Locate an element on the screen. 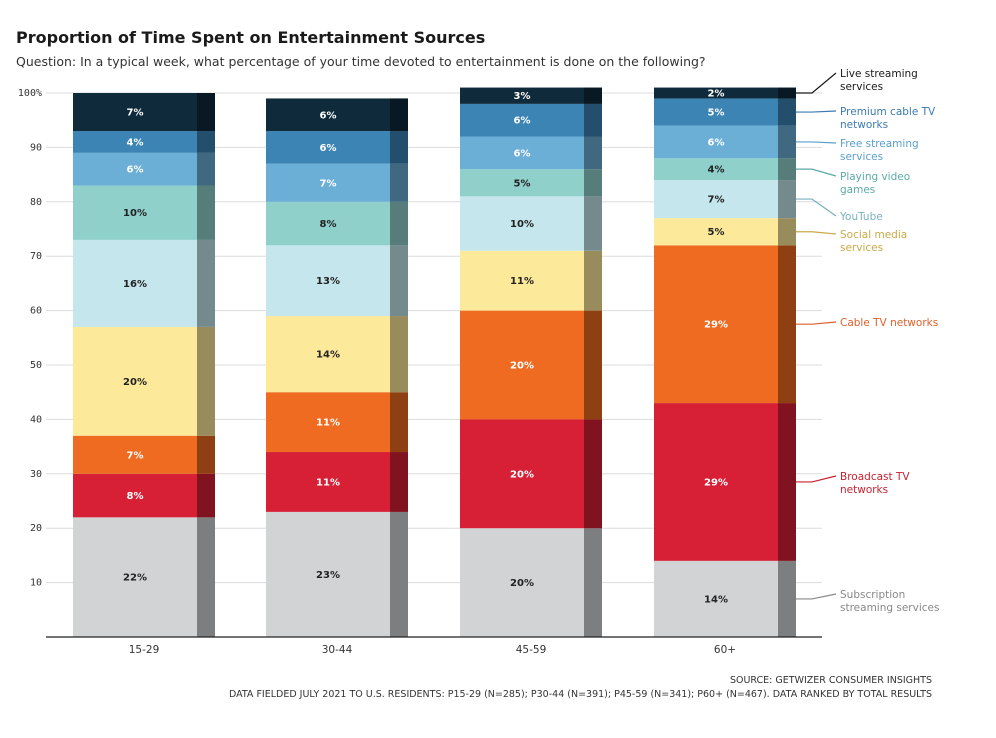 This screenshot has width=996, height=738. legend-label: games is located at coordinates (857, 190).